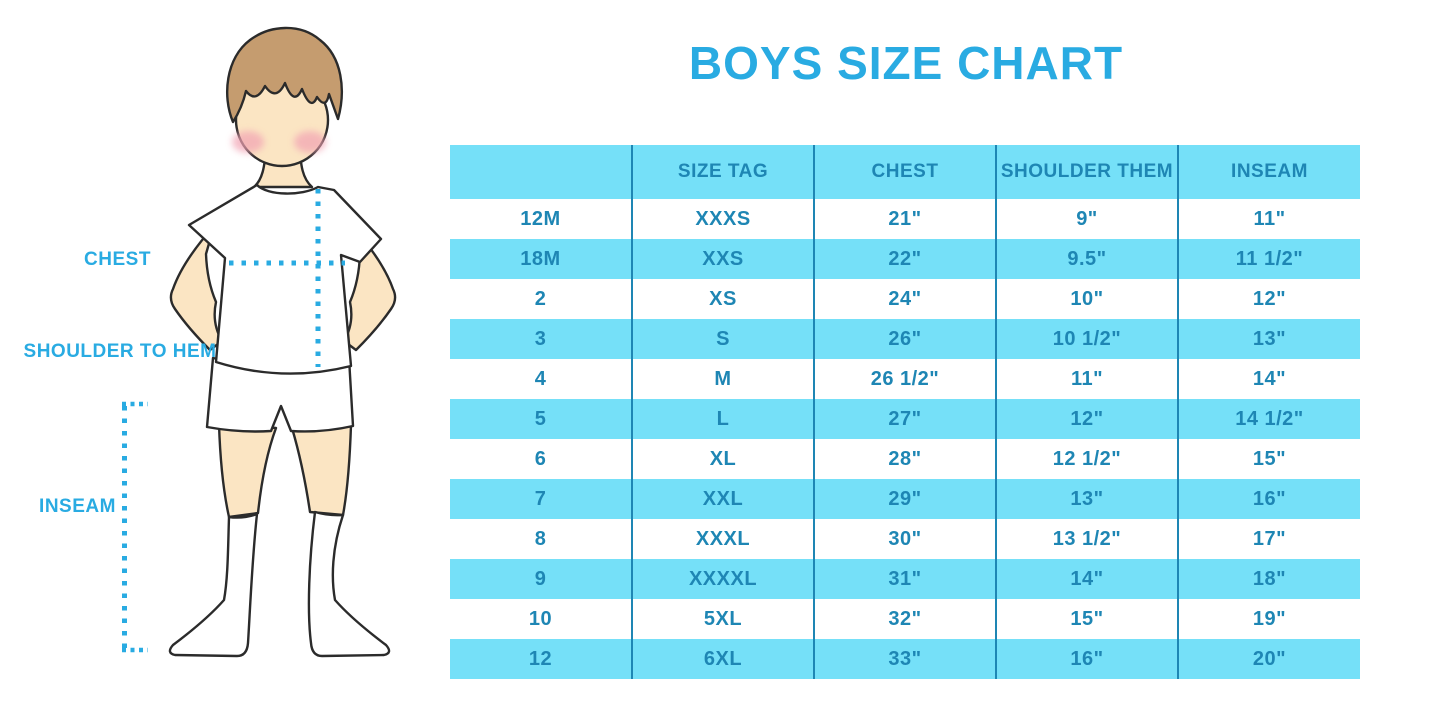 The width and height of the screenshot is (1445, 723). Describe the element at coordinates (722, 419) in the screenshot. I see `table-cell: L` at that location.